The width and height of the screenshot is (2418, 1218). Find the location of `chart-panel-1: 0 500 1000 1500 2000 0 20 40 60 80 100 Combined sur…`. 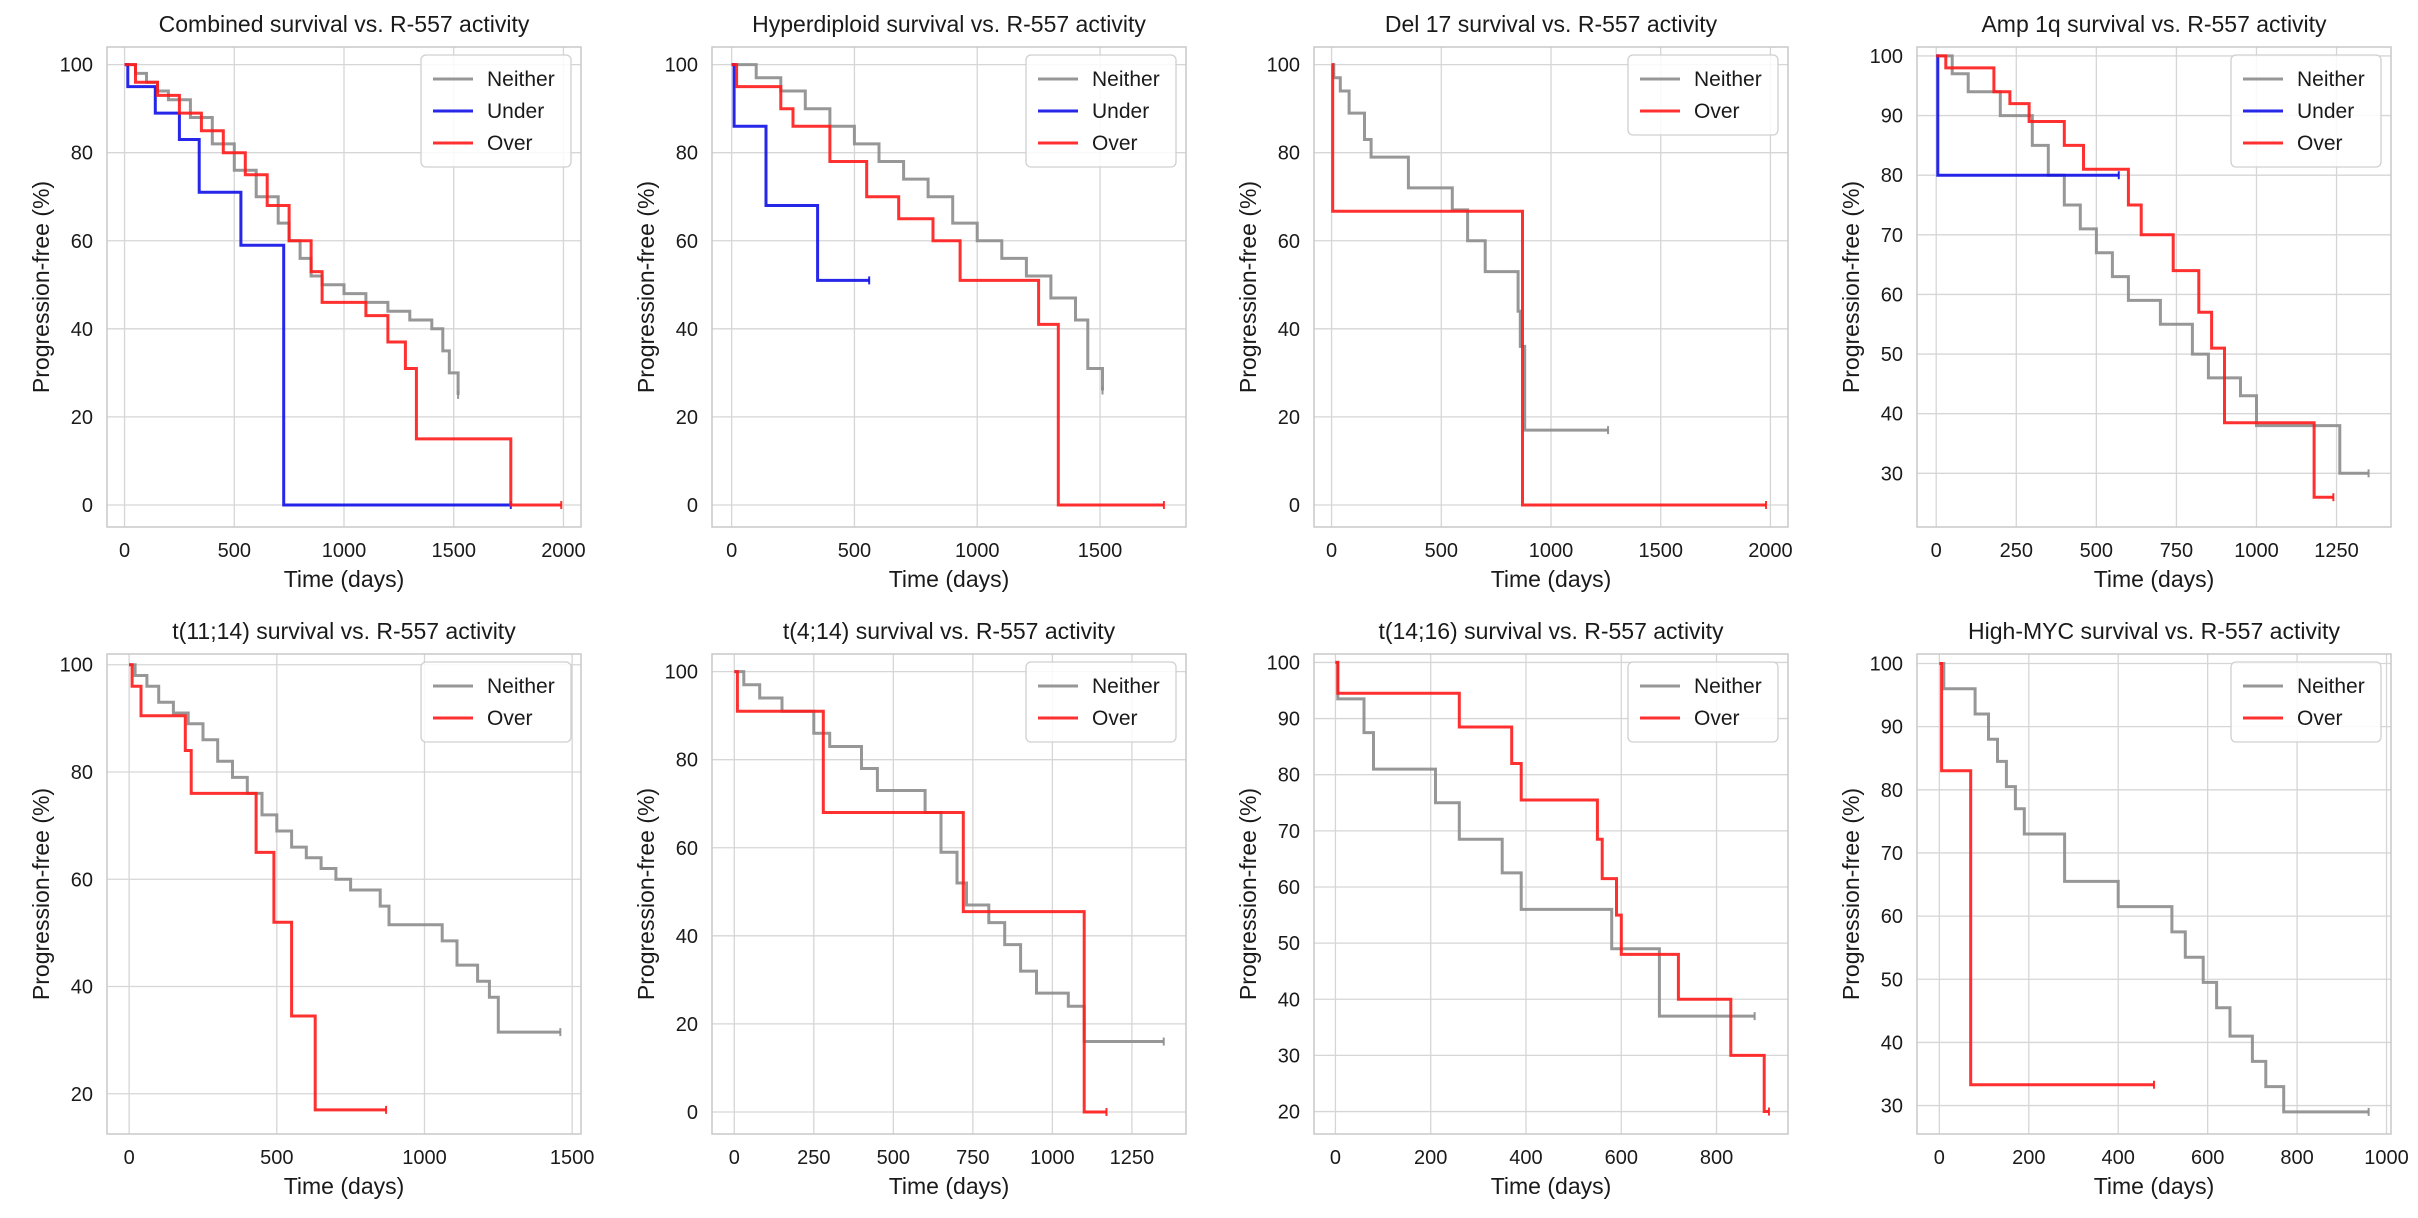

chart-panel-1: 0 500 1000 1500 2000 0 20 40 60 80 100 Combined sur… is located at coordinates (307, 301).